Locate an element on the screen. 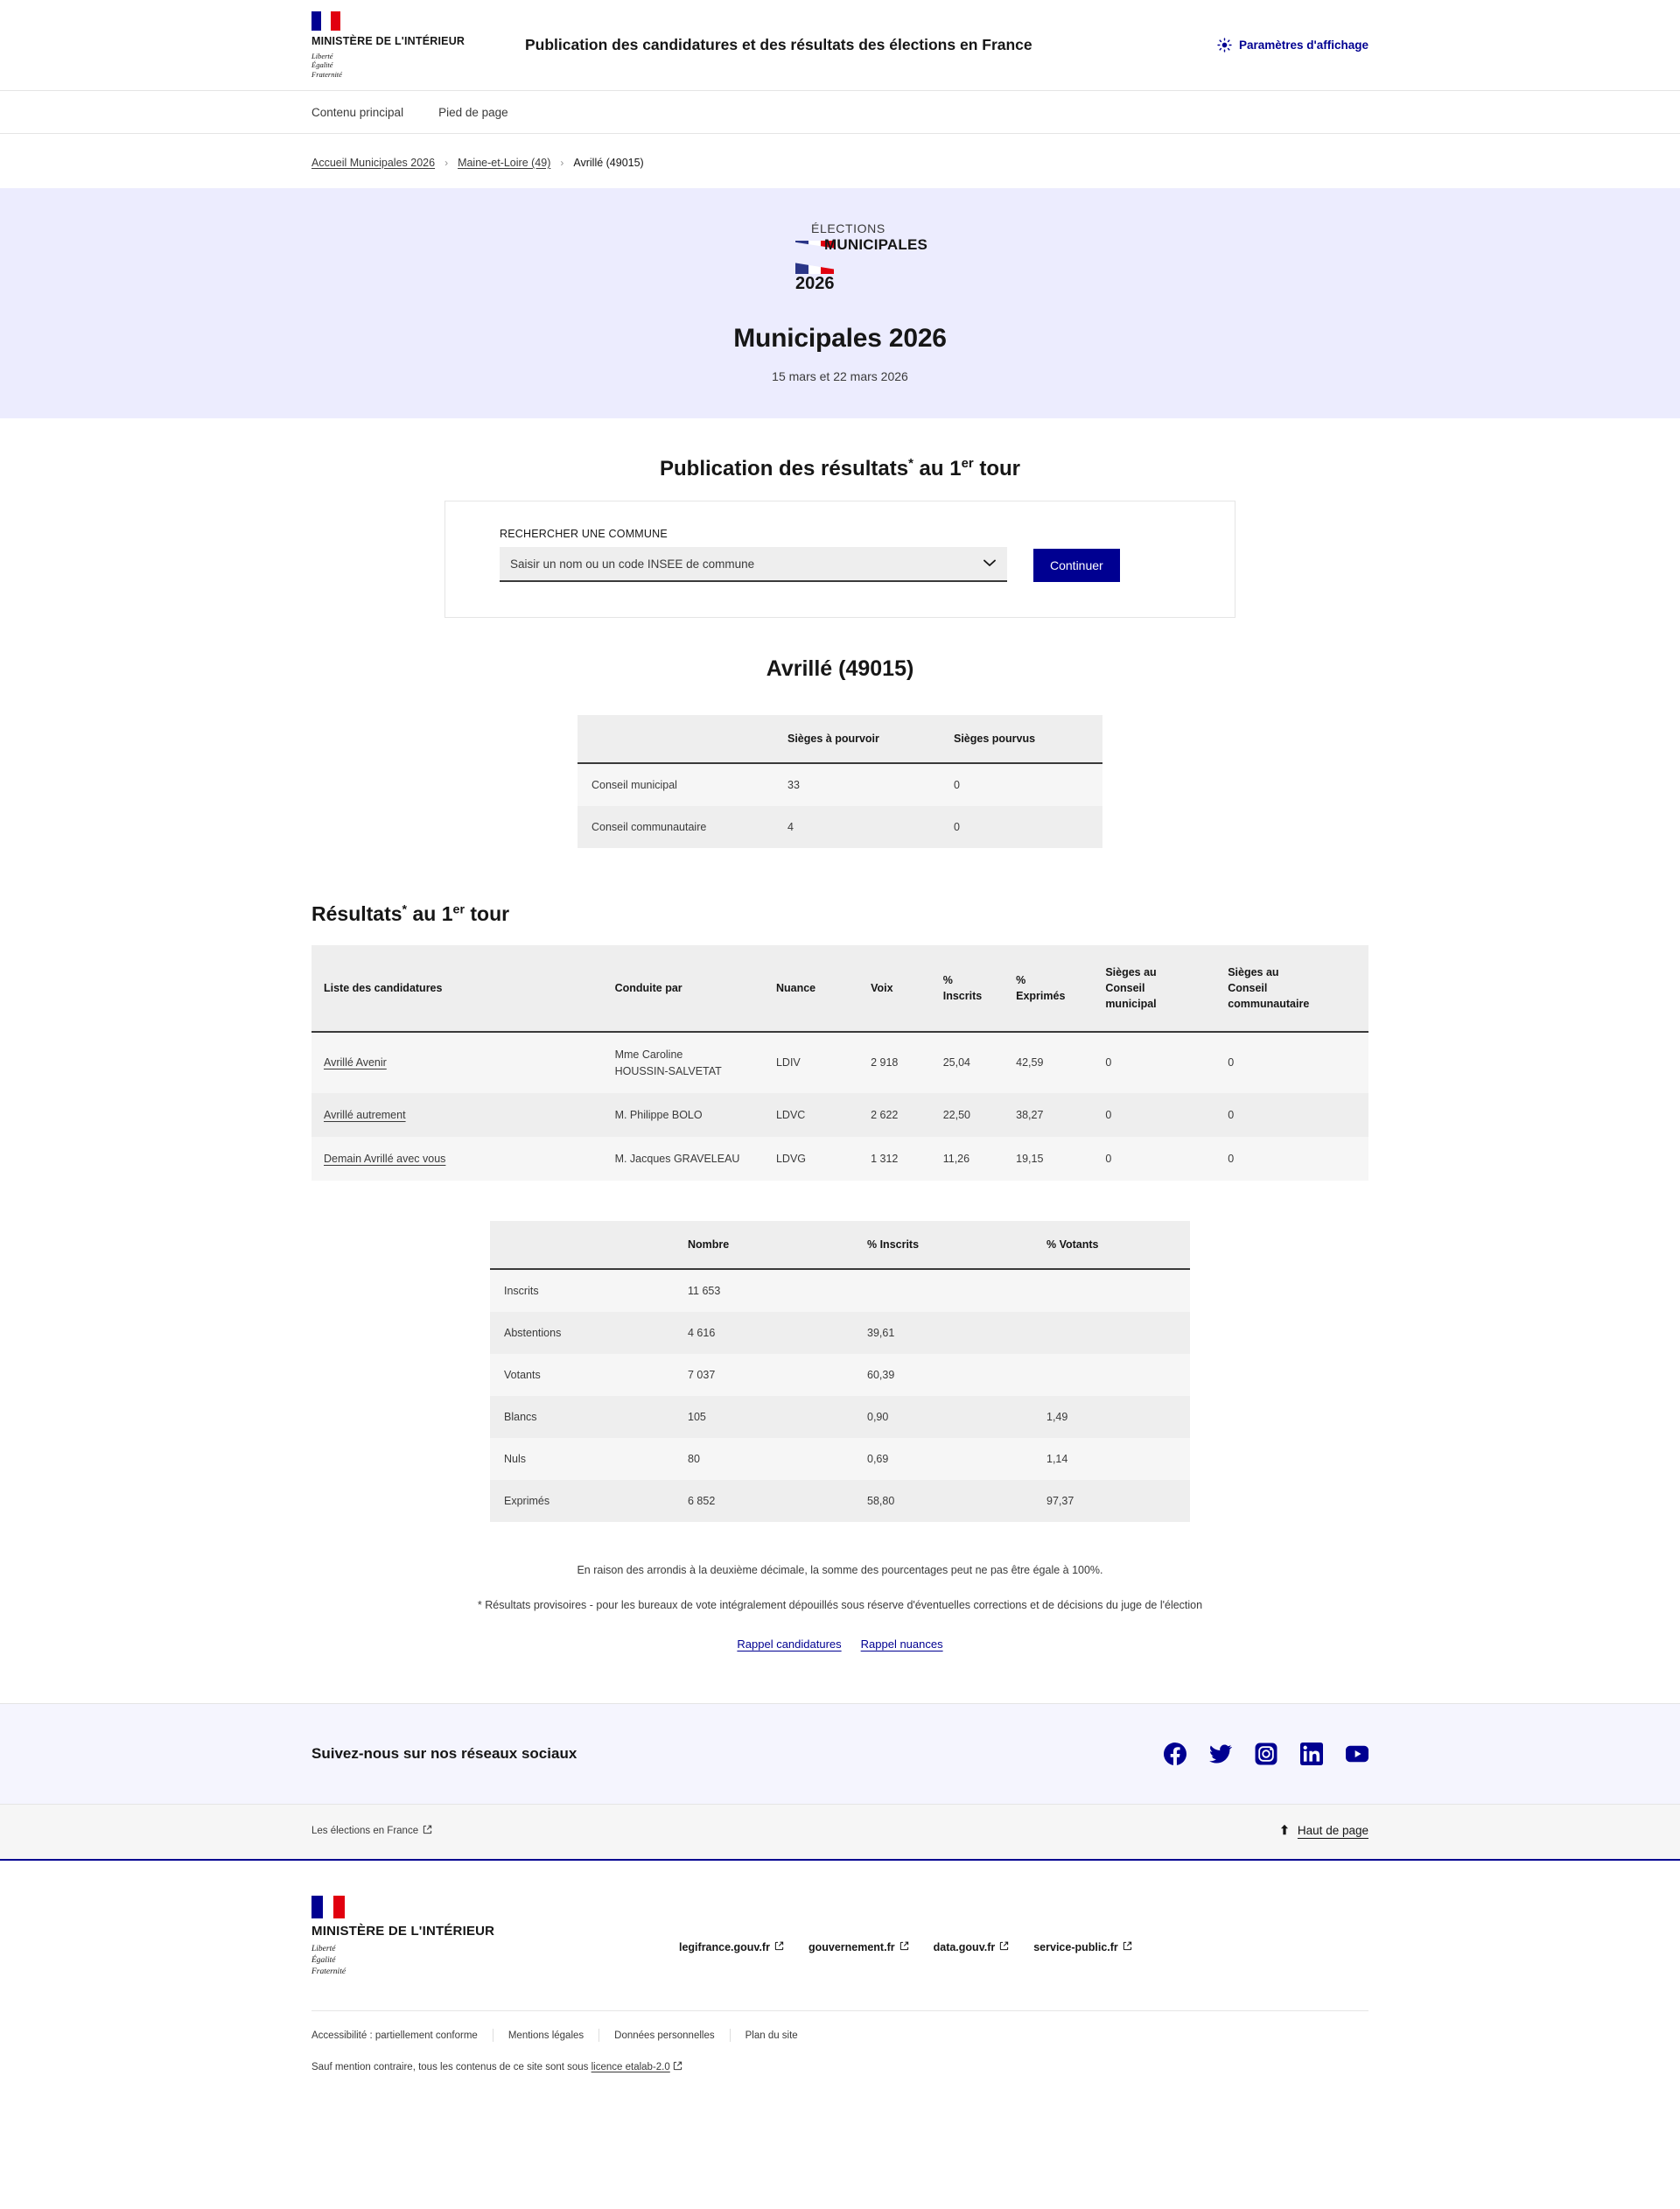 This screenshot has height=2209, width=1680. table-row: Exprimés 6 852 58,80 97,37 is located at coordinates (840, 1500).